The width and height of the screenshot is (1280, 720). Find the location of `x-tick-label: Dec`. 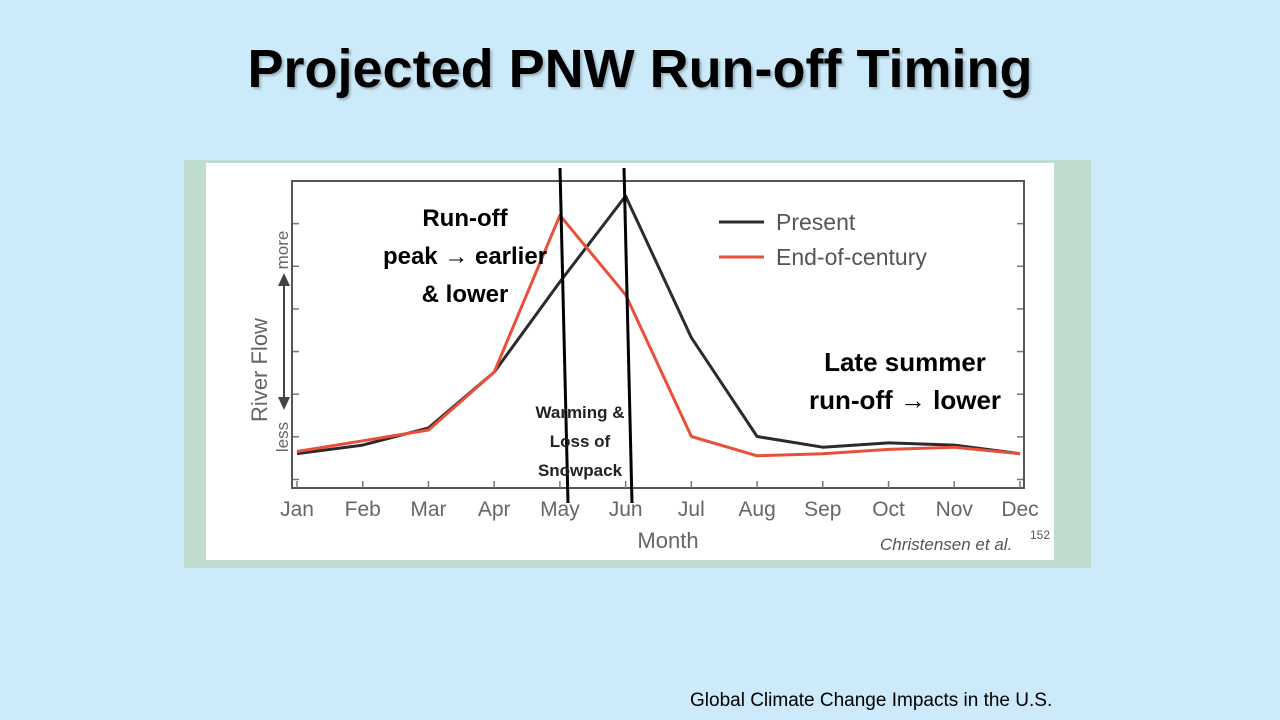

x-tick-label: Dec is located at coordinates (1019, 509).